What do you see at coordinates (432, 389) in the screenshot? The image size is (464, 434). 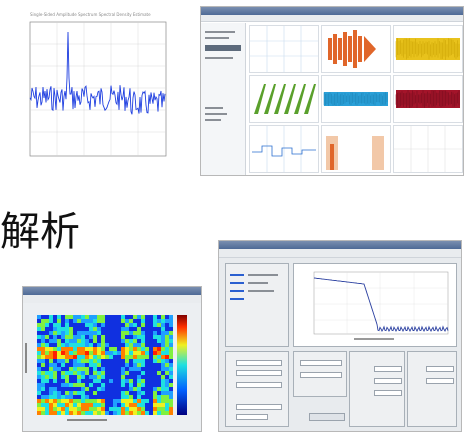 I see `magnitude-specs-panel` at bounding box center [432, 389].